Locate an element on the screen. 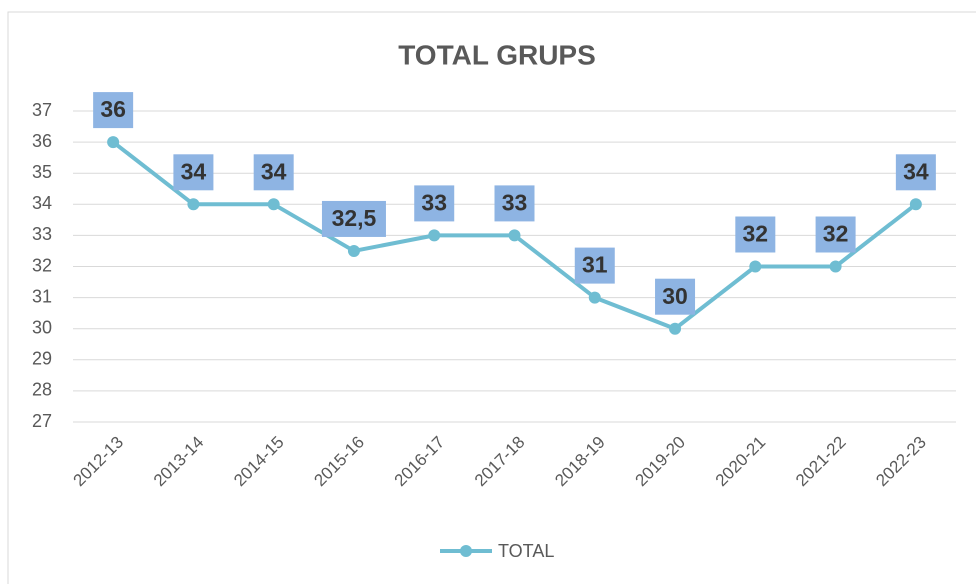 The image size is (976, 584). y-tick-label: 30 is located at coordinates (42, 327).